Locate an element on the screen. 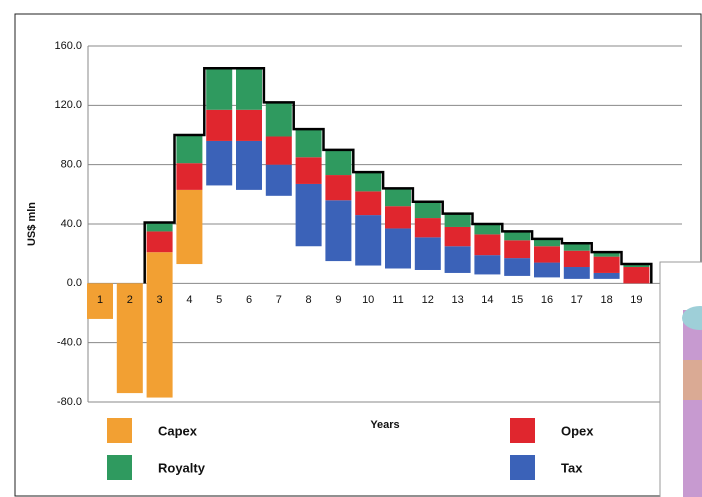  x-tick-label: 1 is located at coordinates (100, 300).